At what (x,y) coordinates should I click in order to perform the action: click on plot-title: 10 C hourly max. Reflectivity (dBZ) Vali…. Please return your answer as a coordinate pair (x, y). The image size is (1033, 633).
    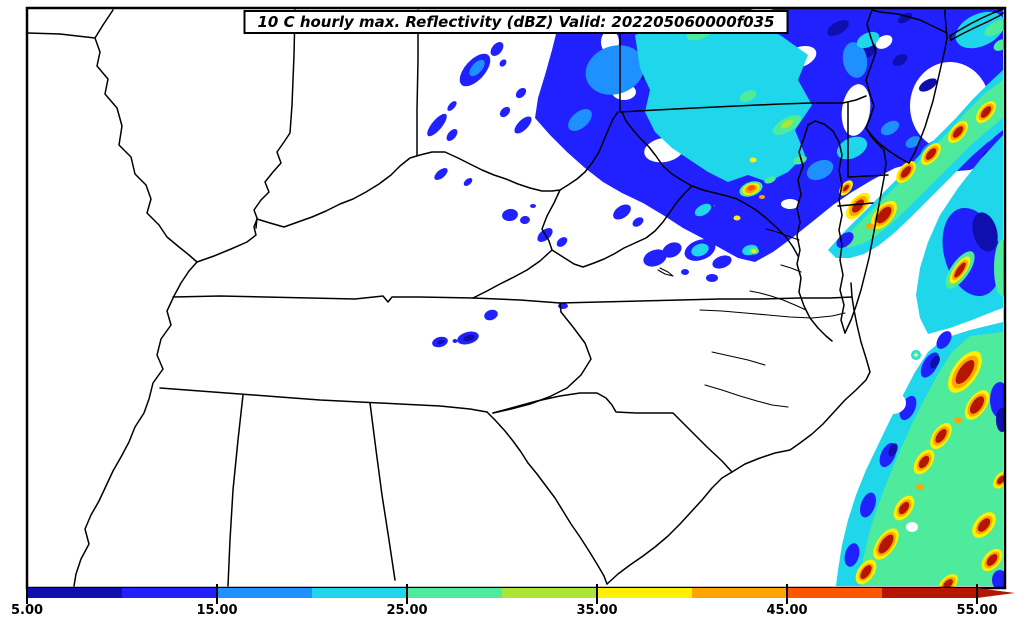
    Looking at the image, I should click on (516, 22).